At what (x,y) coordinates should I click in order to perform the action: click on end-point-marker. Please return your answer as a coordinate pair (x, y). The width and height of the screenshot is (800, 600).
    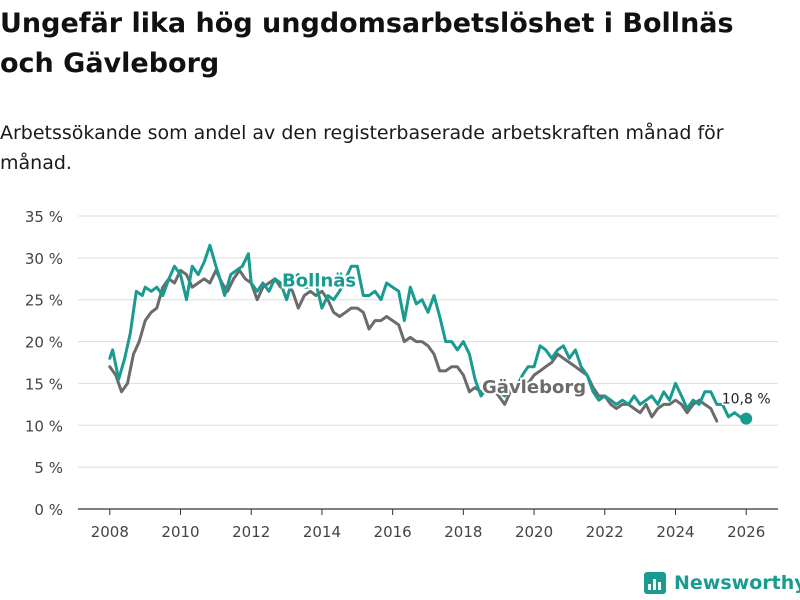
    Looking at the image, I should click on (746, 418).